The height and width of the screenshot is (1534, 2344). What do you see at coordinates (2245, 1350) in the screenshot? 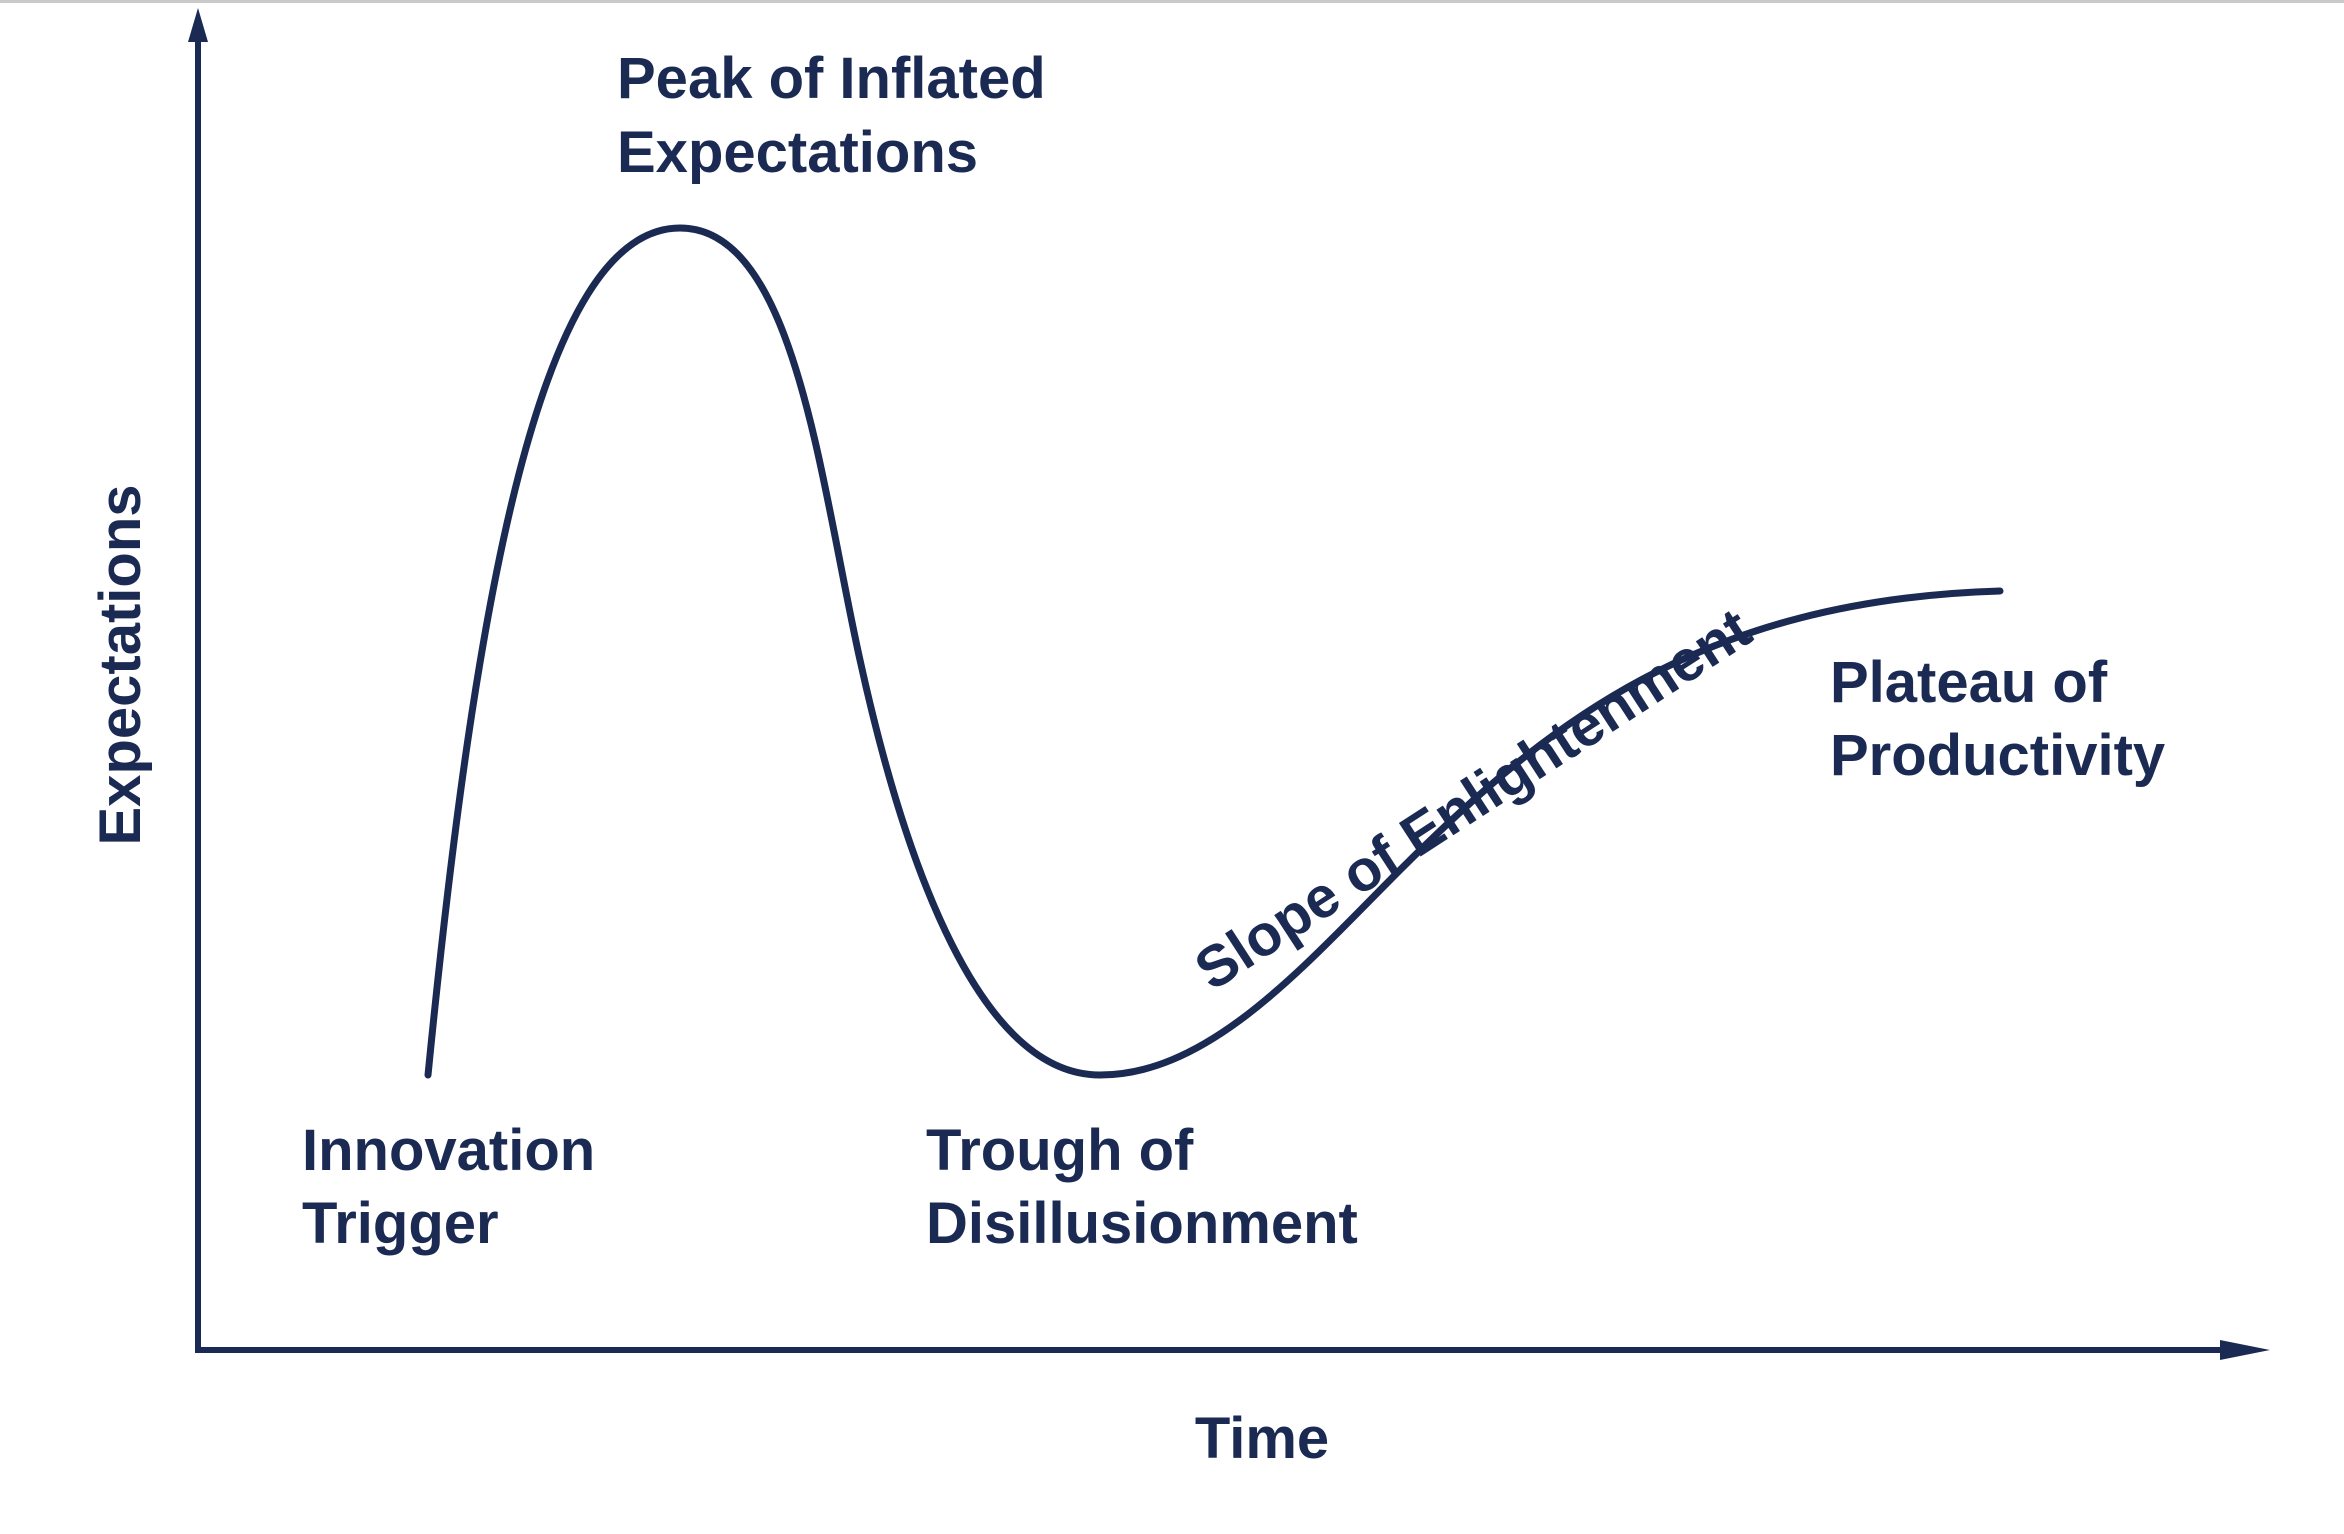
I see `x-axis-arrowhead` at bounding box center [2245, 1350].